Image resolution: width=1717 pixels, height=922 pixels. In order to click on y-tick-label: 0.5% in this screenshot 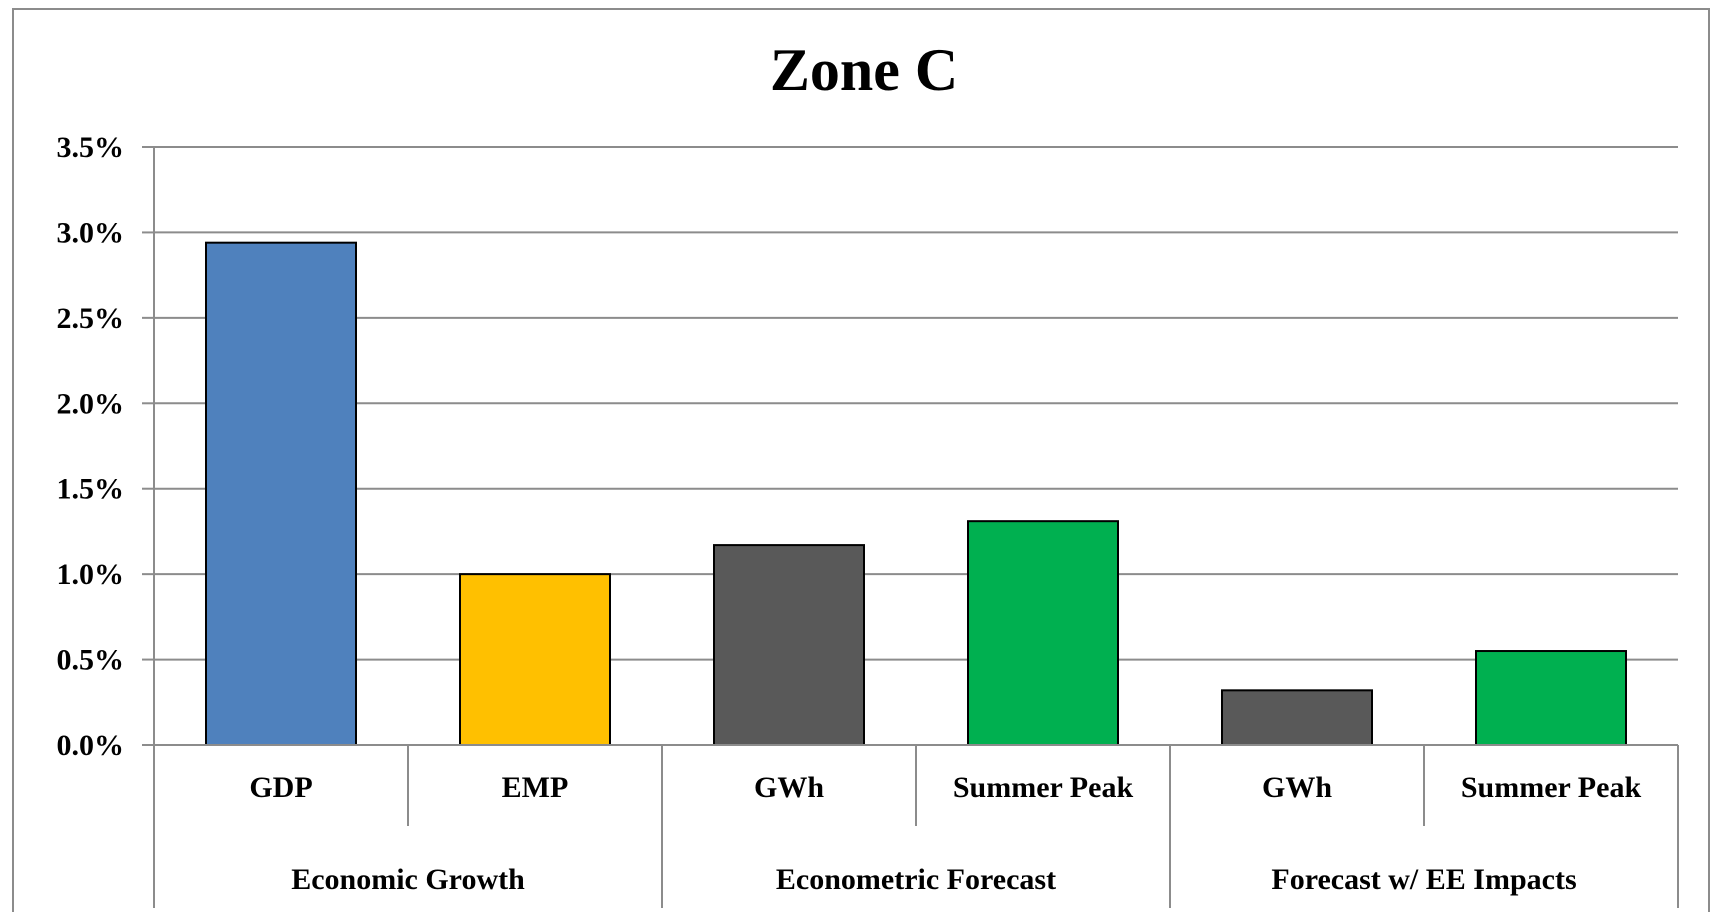, I will do `click(91, 660)`.